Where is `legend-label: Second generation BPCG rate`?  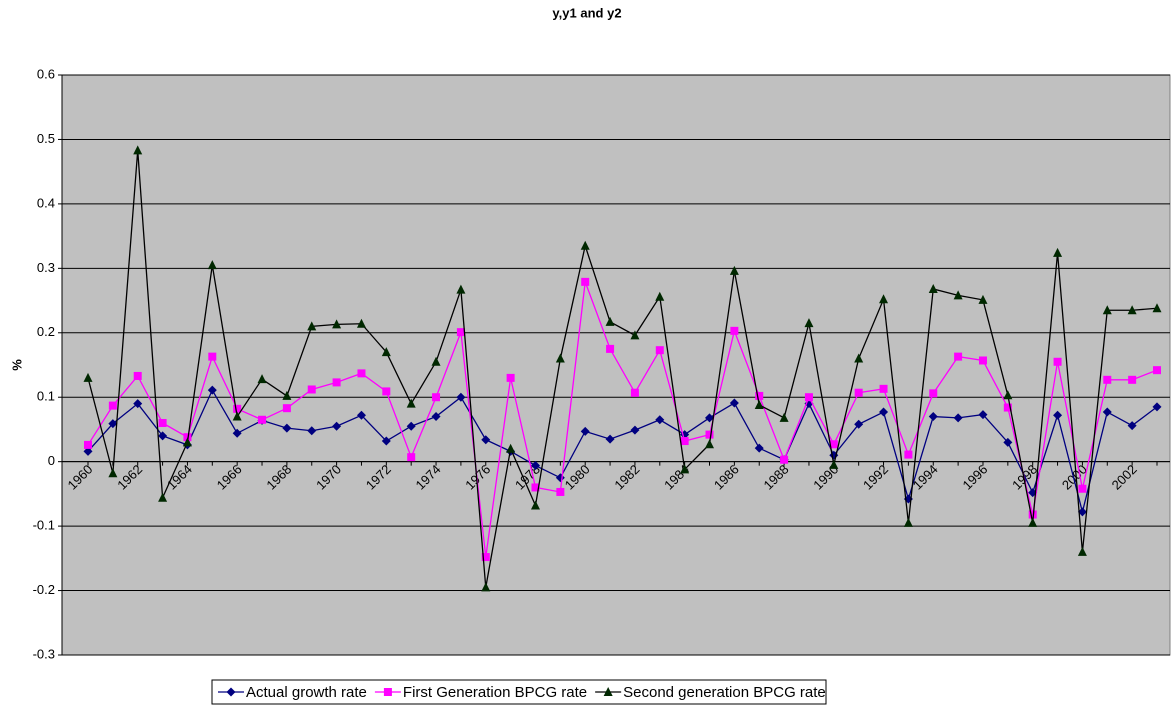 legend-label: Second generation BPCG rate is located at coordinates (724, 692).